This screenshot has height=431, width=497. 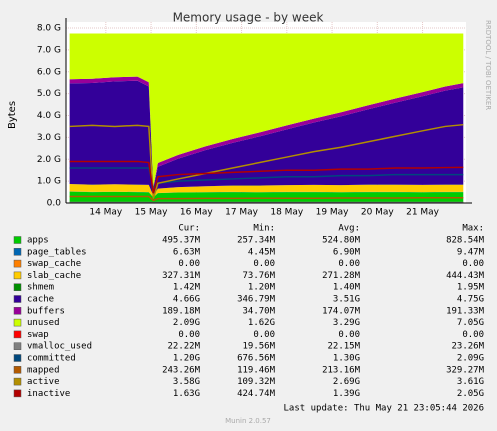 What do you see at coordinates (40, 288) in the screenshot?
I see `legend-label: shmem` at bounding box center [40, 288].